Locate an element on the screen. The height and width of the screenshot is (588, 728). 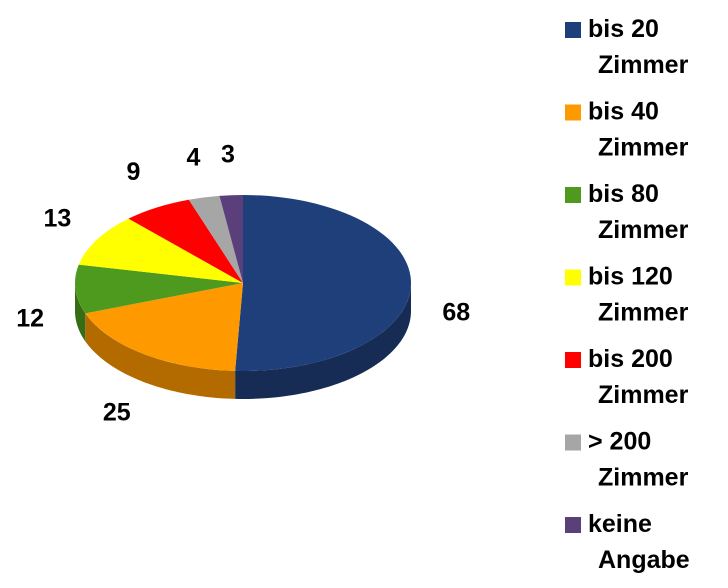
legend-label: bis 20 Zimmer is located at coordinates (638, 47).